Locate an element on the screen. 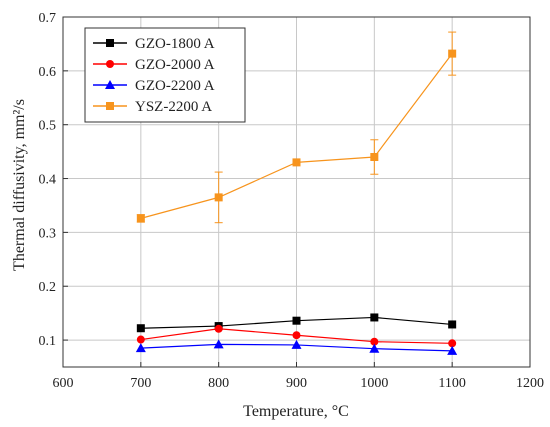  y-tick-label: 0.3 is located at coordinates (48, 233).